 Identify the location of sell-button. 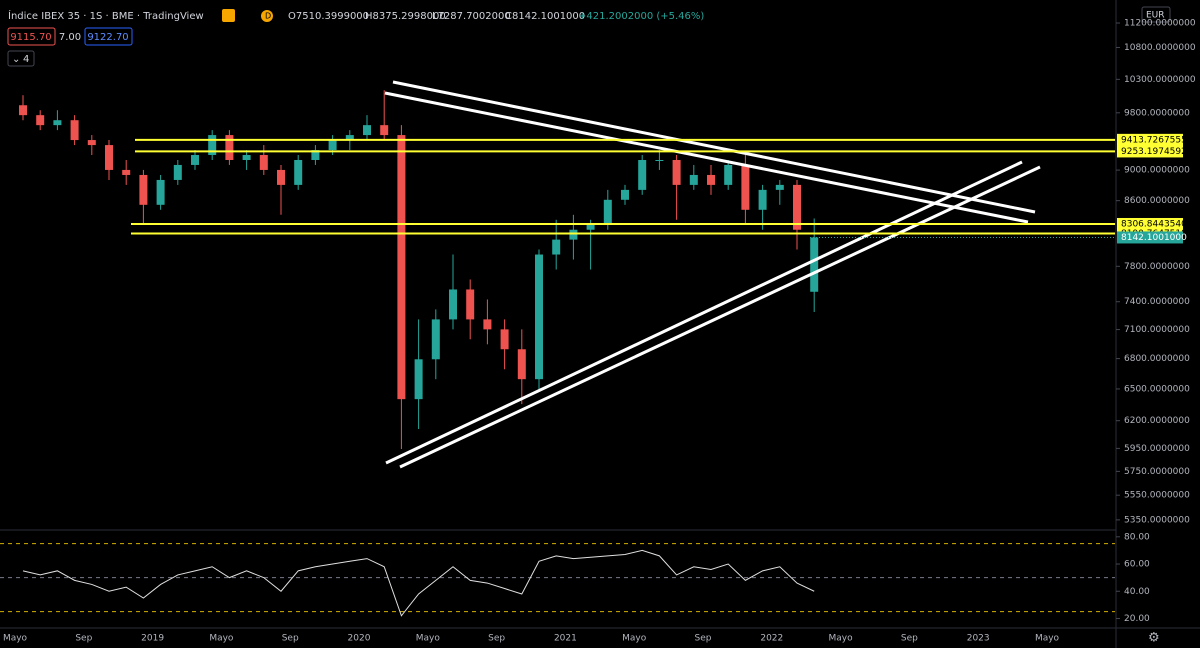
(31, 36).